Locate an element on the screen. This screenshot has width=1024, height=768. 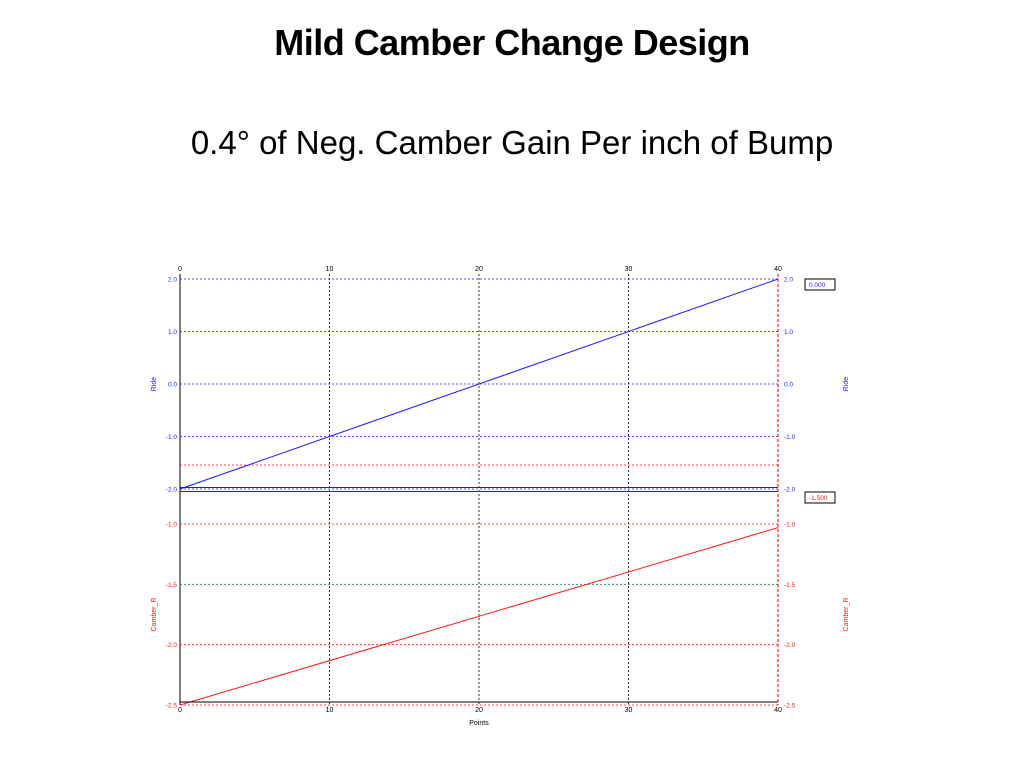
y-axis-title-left: Camber_R is located at coordinates (154, 615).